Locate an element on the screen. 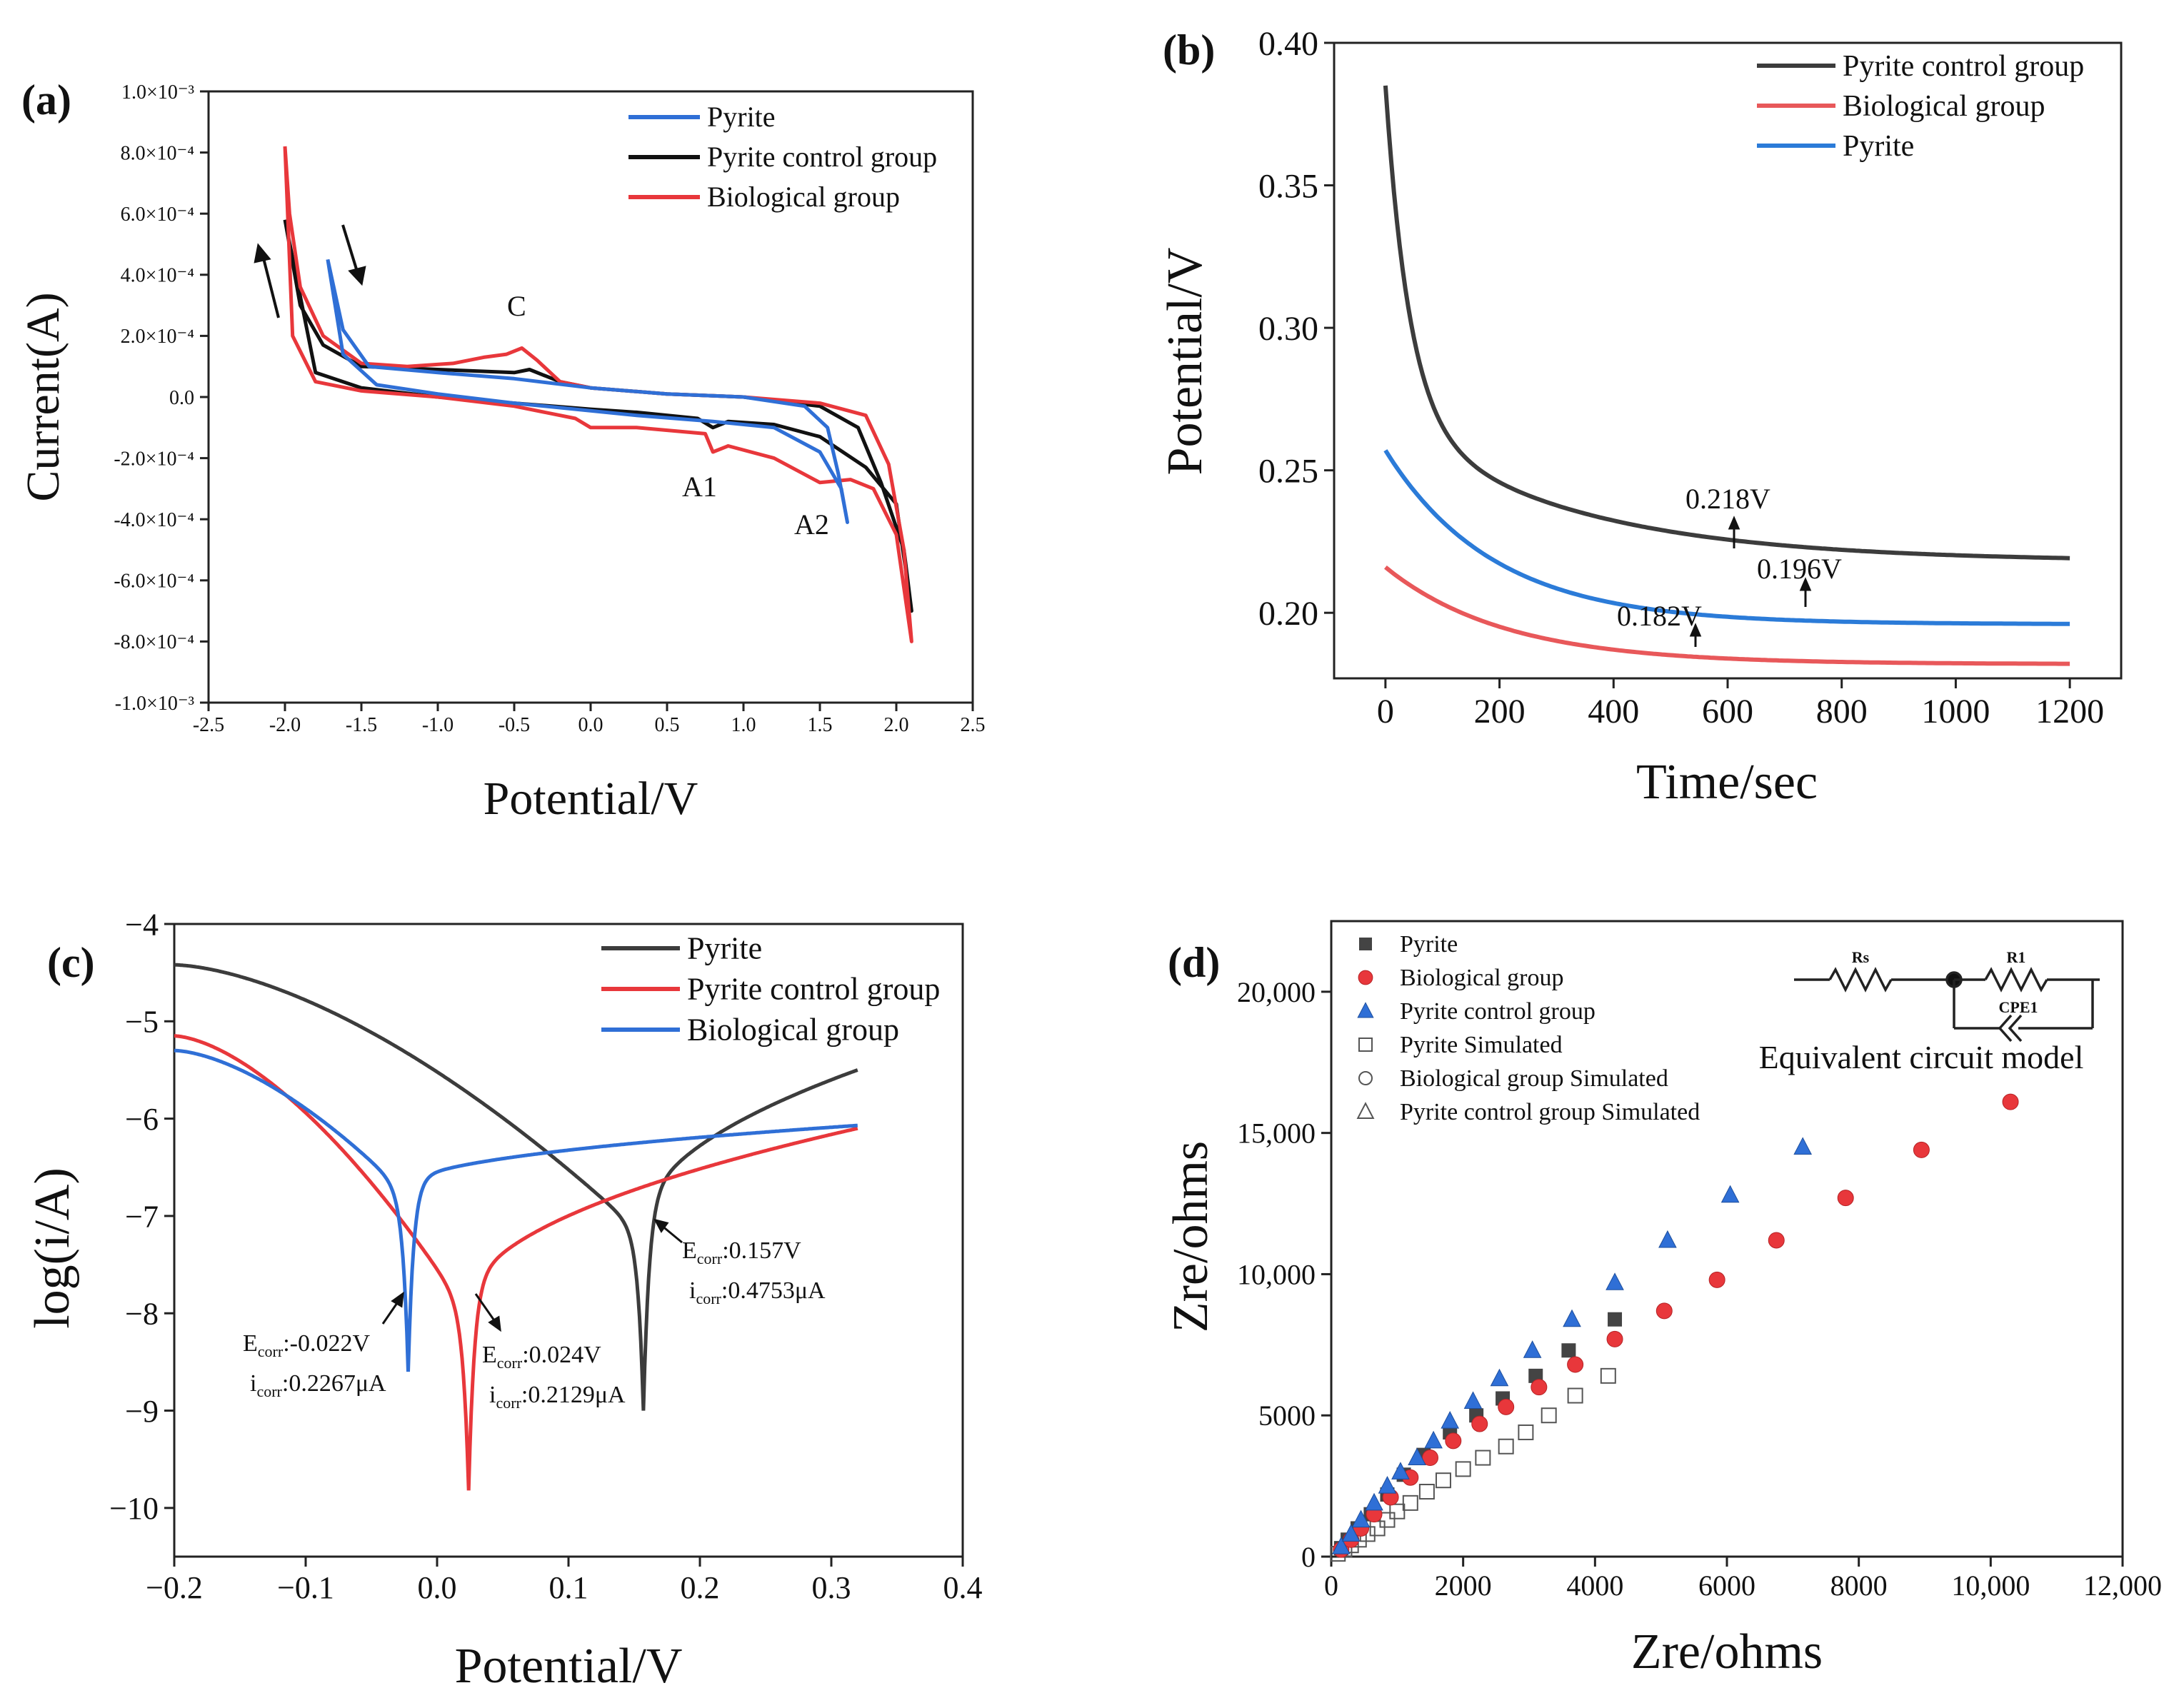 Image resolution: width=2174 pixels, height=1708 pixels. y-tick-label: −8 is located at coordinates (142, 1314).